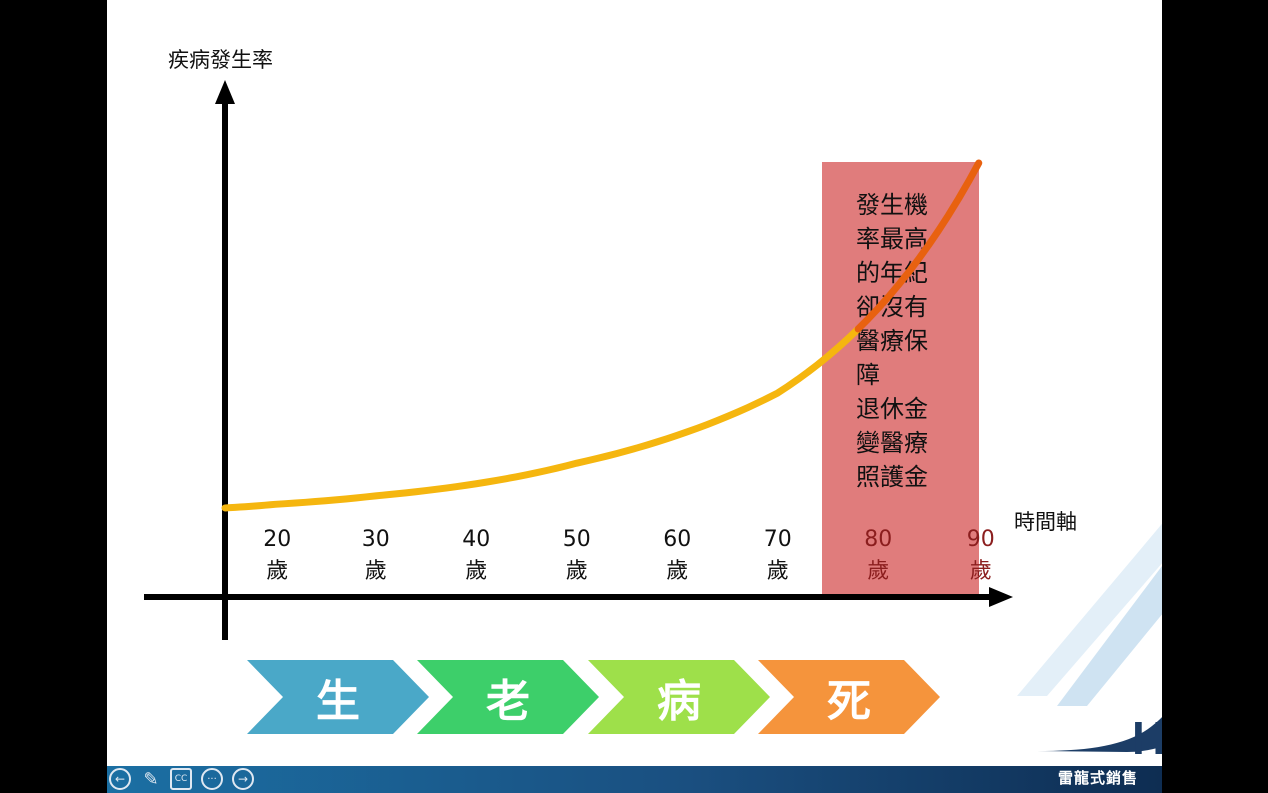 The width and height of the screenshot is (1268, 793). What do you see at coordinates (375, 539) in the screenshot?
I see `x-tick-age: 30` at bounding box center [375, 539].